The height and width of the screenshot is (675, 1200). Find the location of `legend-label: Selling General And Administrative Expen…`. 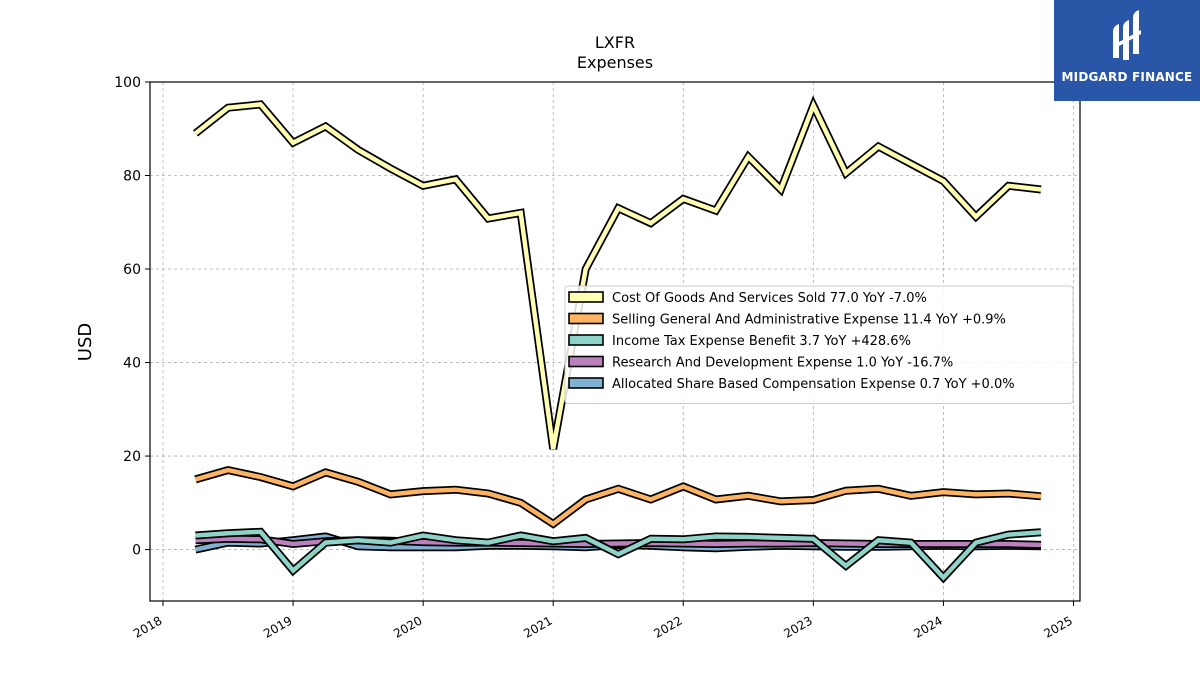

legend-label: Selling General And Administrative Expen… is located at coordinates (809, 320).